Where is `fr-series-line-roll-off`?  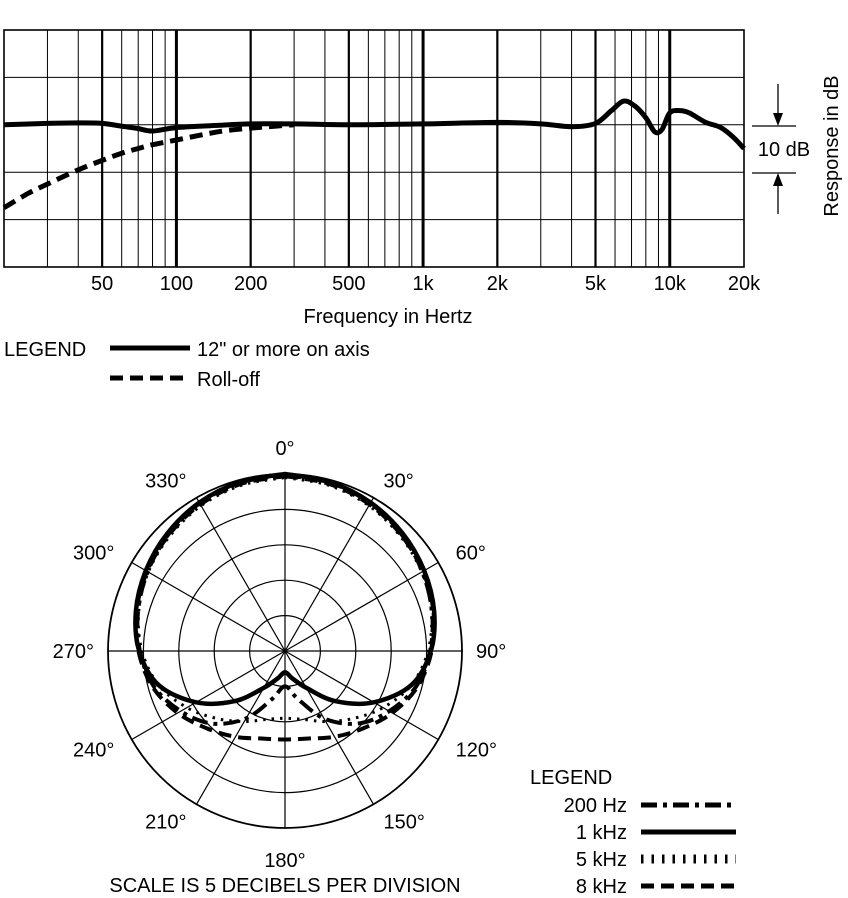 fr-series-line-roll-off is located at coordinates (148, 166).